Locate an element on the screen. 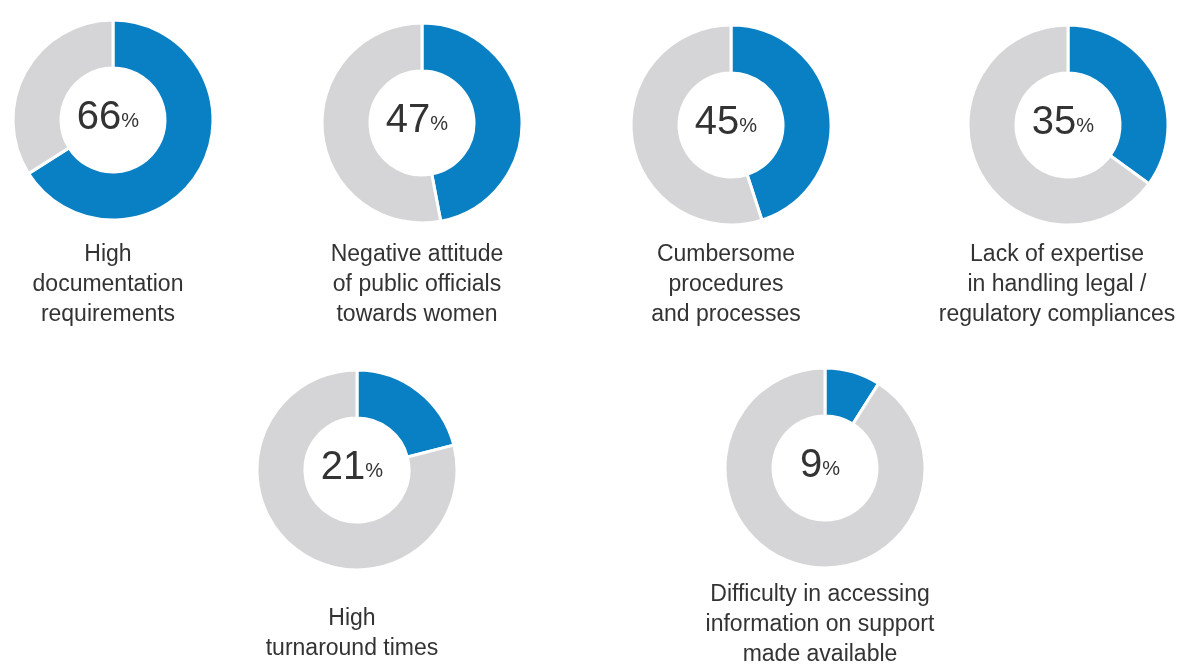 This screenshot has height=664, width=1192. text: 45% is located at coordinates (726, 120).